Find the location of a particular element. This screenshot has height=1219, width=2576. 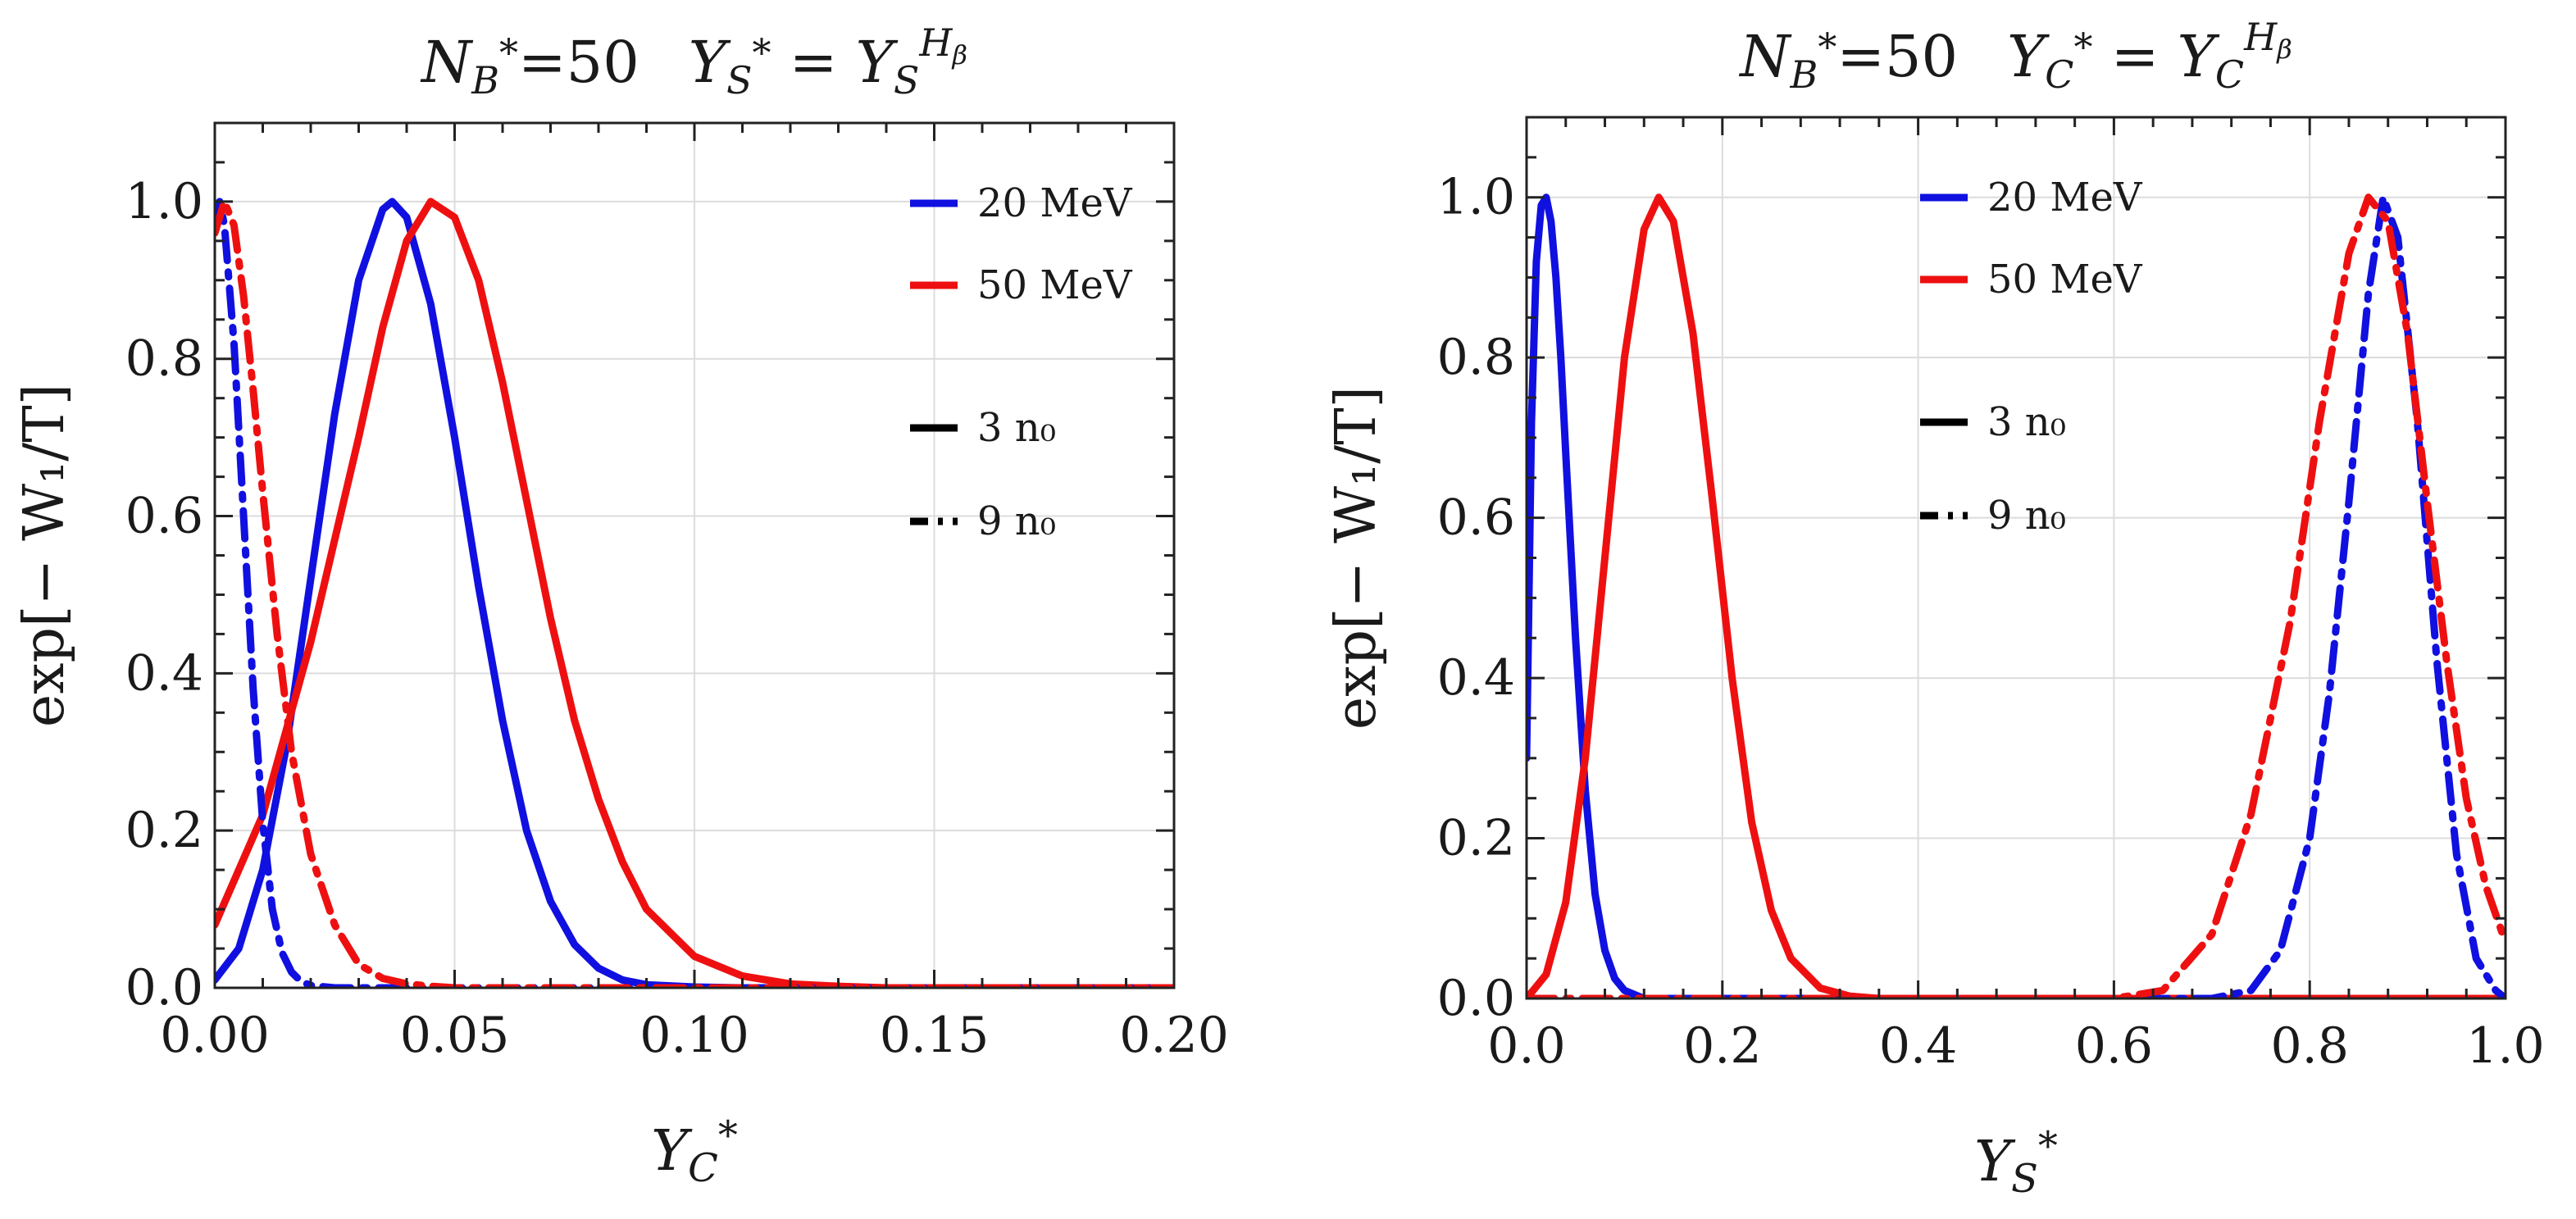

chart-title: NB*=50 YS* = YSHβ is located at coordinates (693, 61).